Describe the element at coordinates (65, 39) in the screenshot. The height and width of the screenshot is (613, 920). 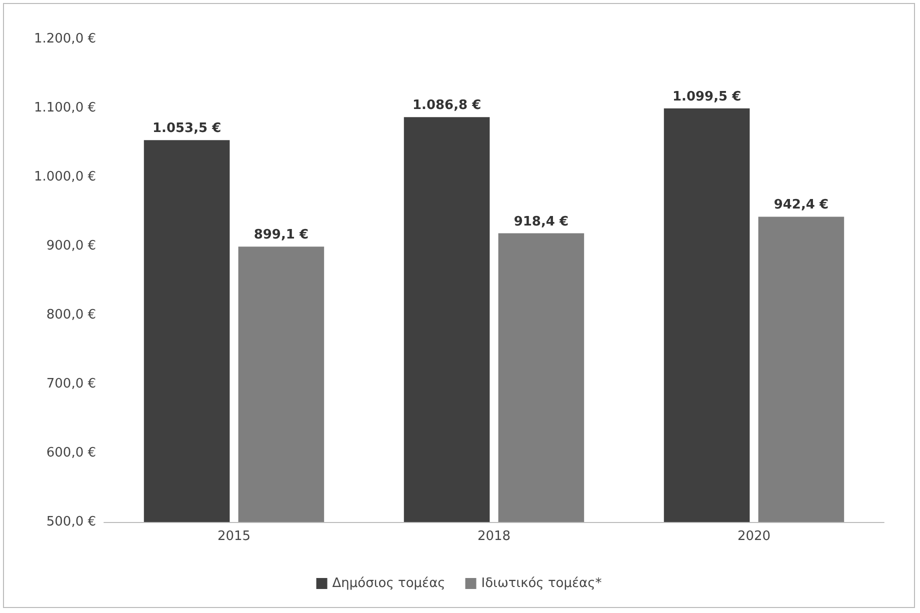
I see `y-tick-label: 1.200,0 €` at that location.